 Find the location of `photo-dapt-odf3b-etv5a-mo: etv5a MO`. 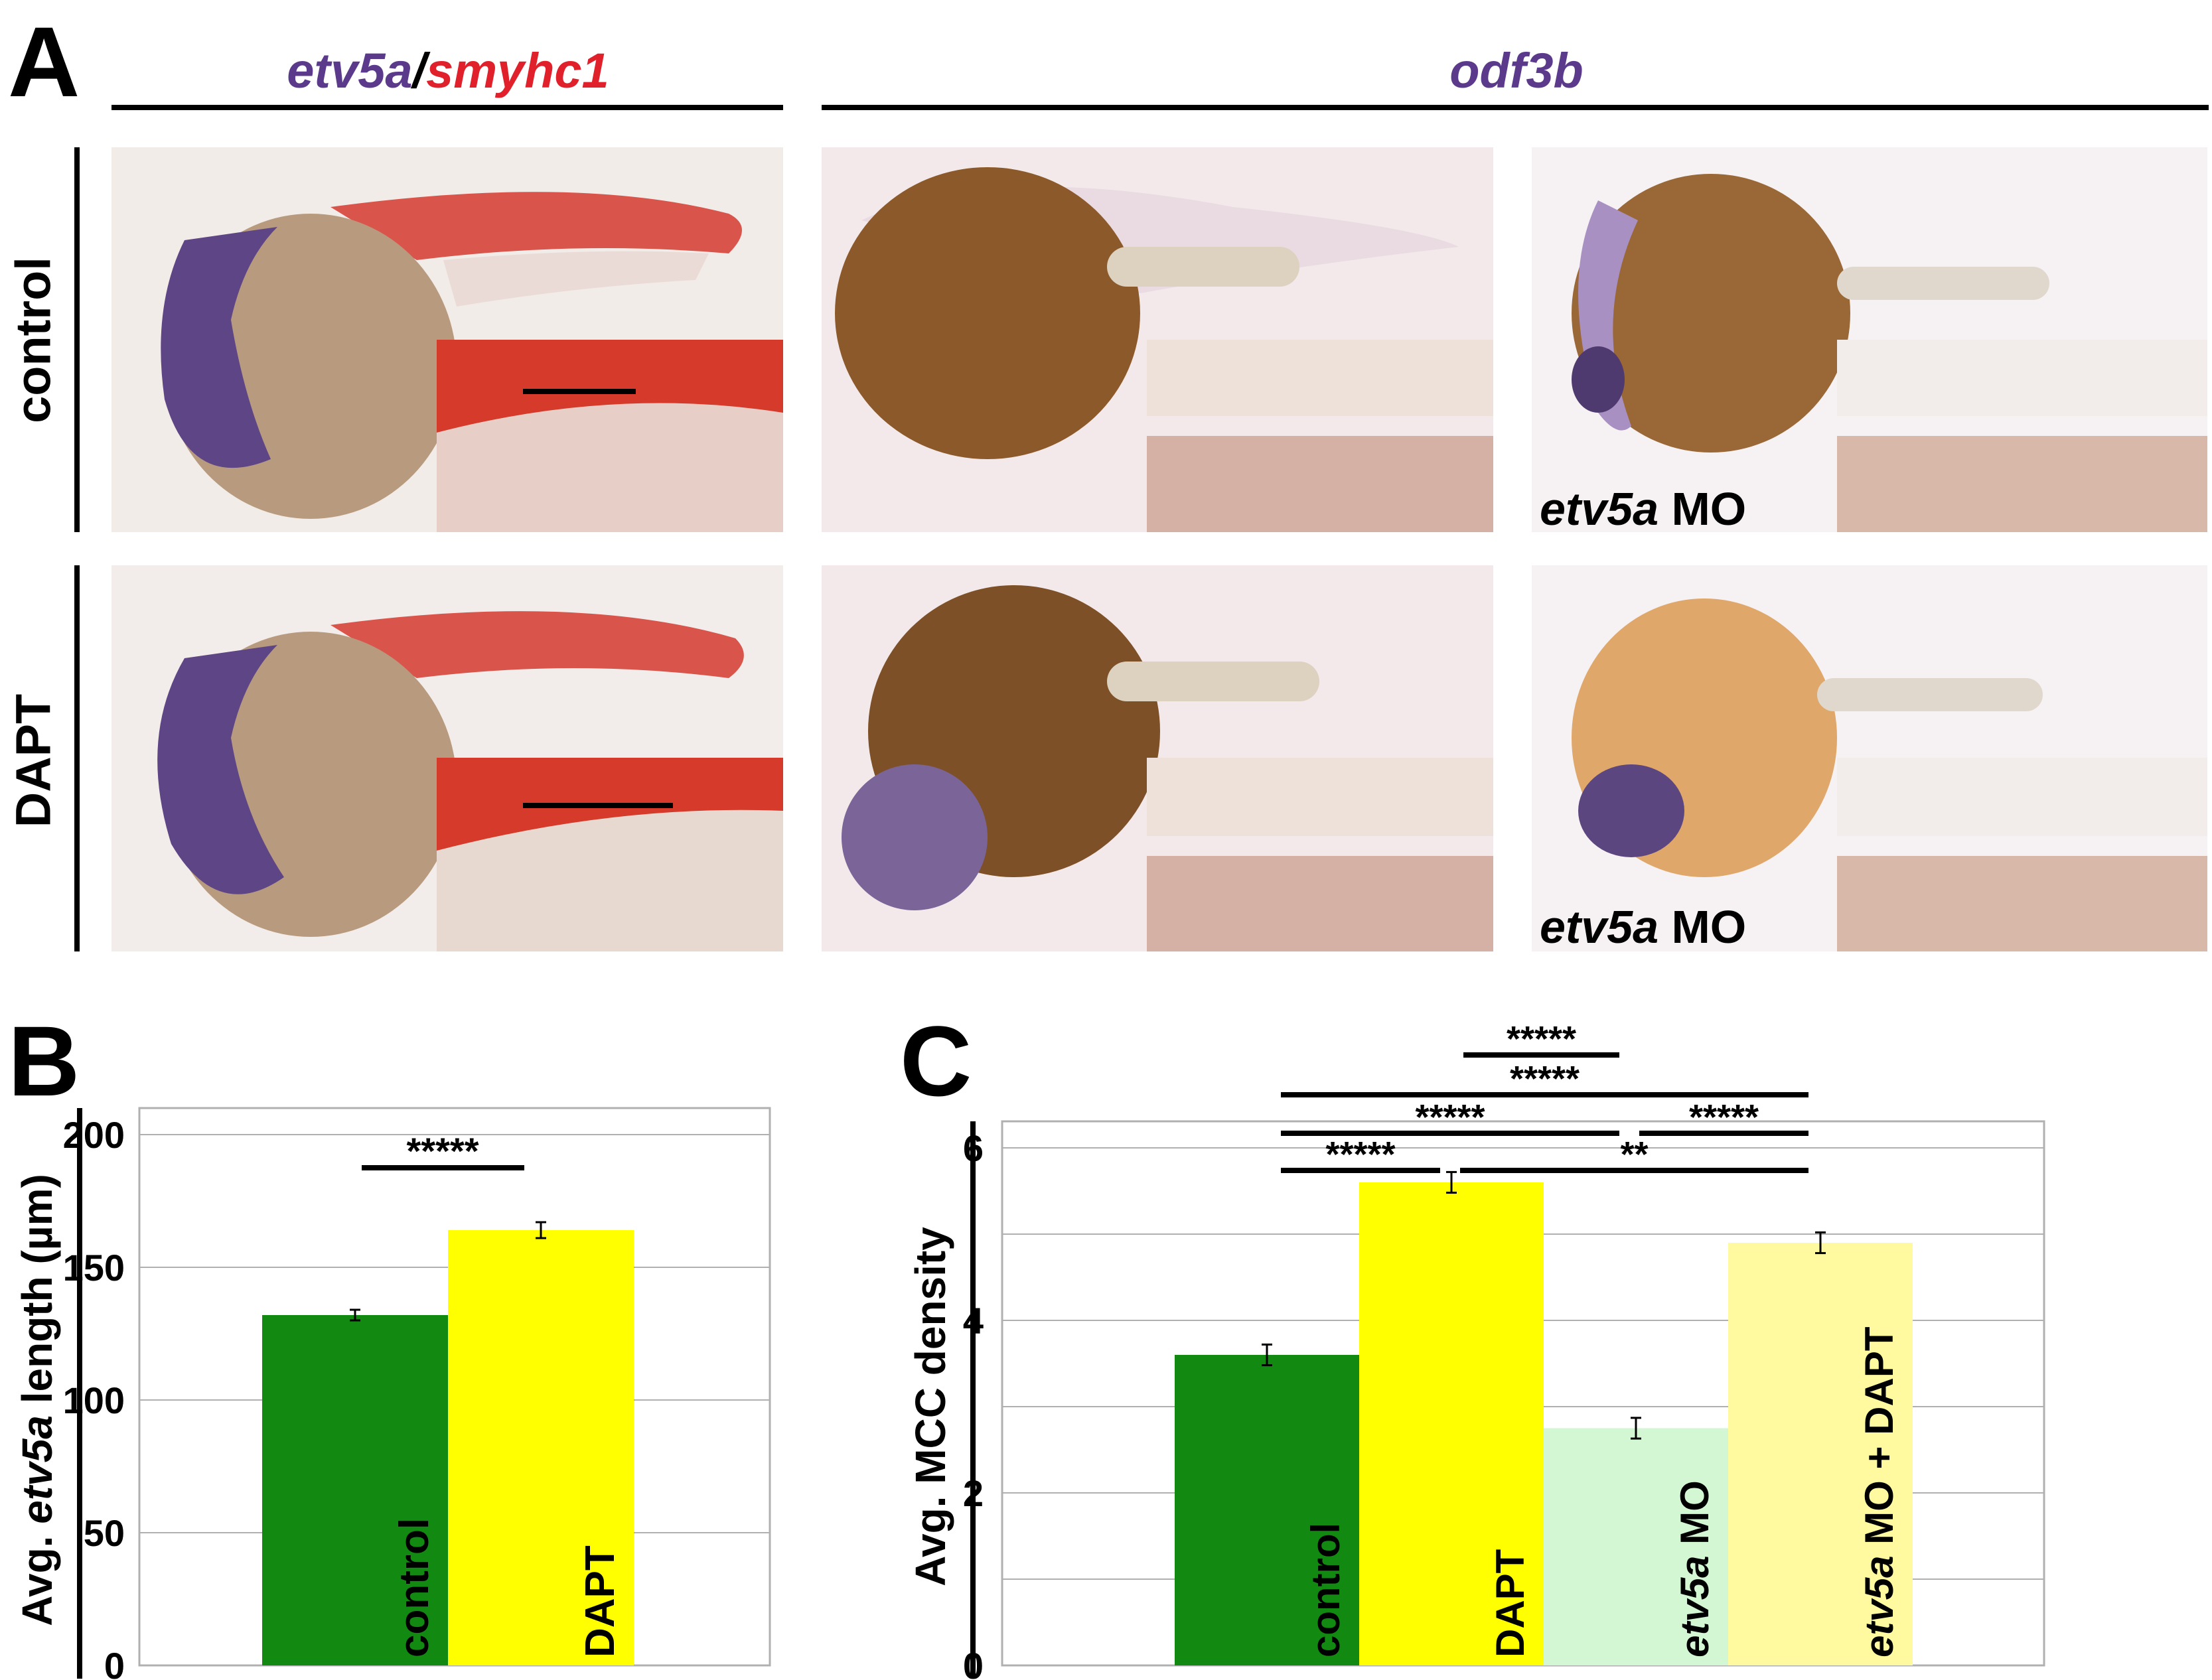

photo-dapt-odf3b-etv5a-mo: etv5a MO is located at coordinates (1870, 758).